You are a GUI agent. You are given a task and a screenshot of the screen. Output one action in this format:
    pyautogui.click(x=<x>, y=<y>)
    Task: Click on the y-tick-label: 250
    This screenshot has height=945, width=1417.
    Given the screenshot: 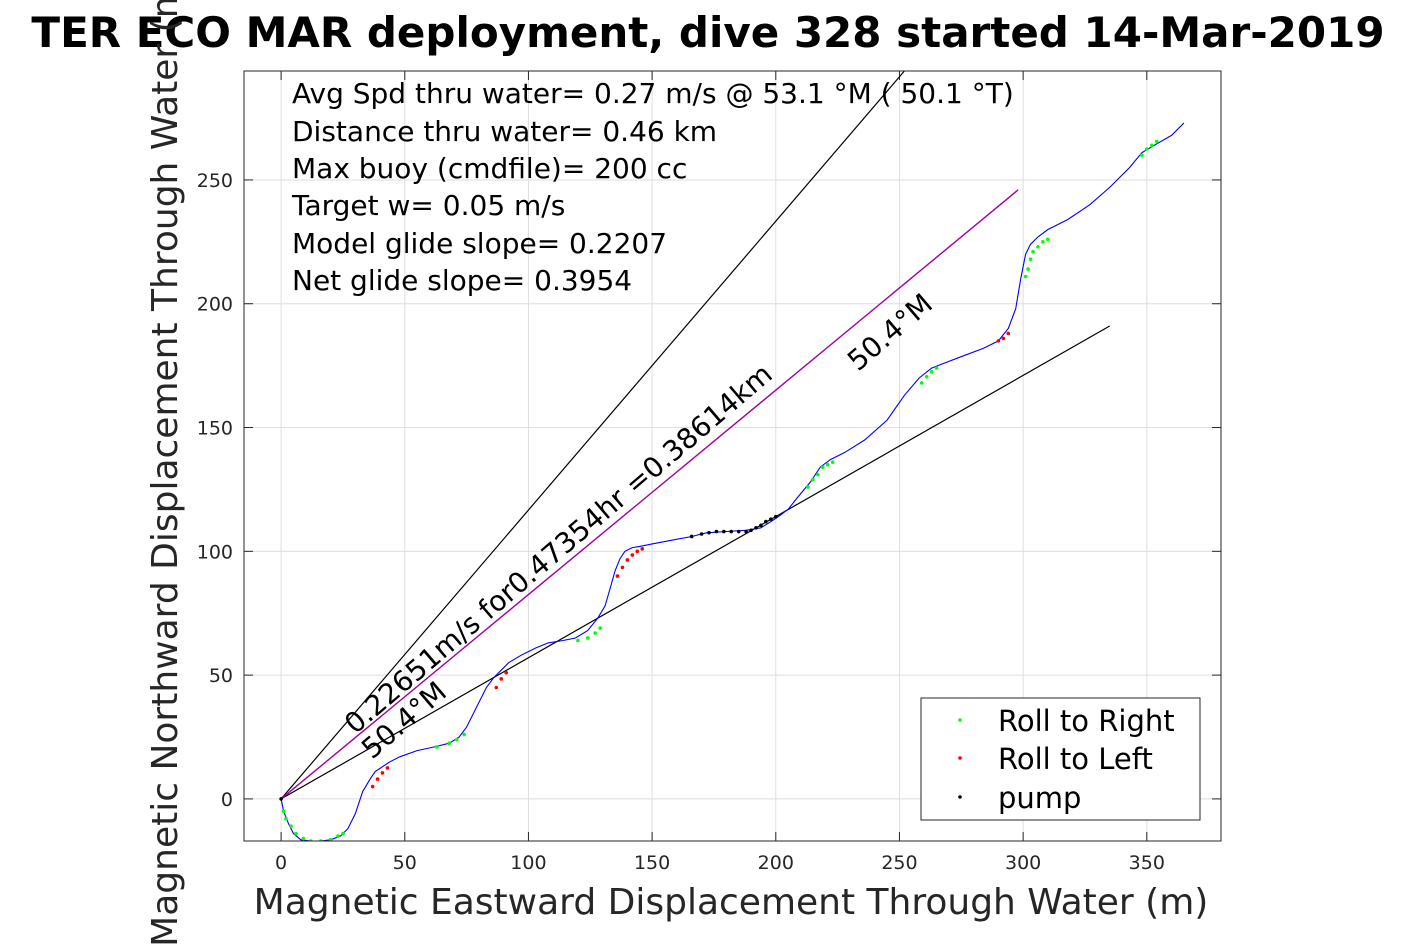 What is the action you would take?
    pyautogui.click(x=215, y=181)
    